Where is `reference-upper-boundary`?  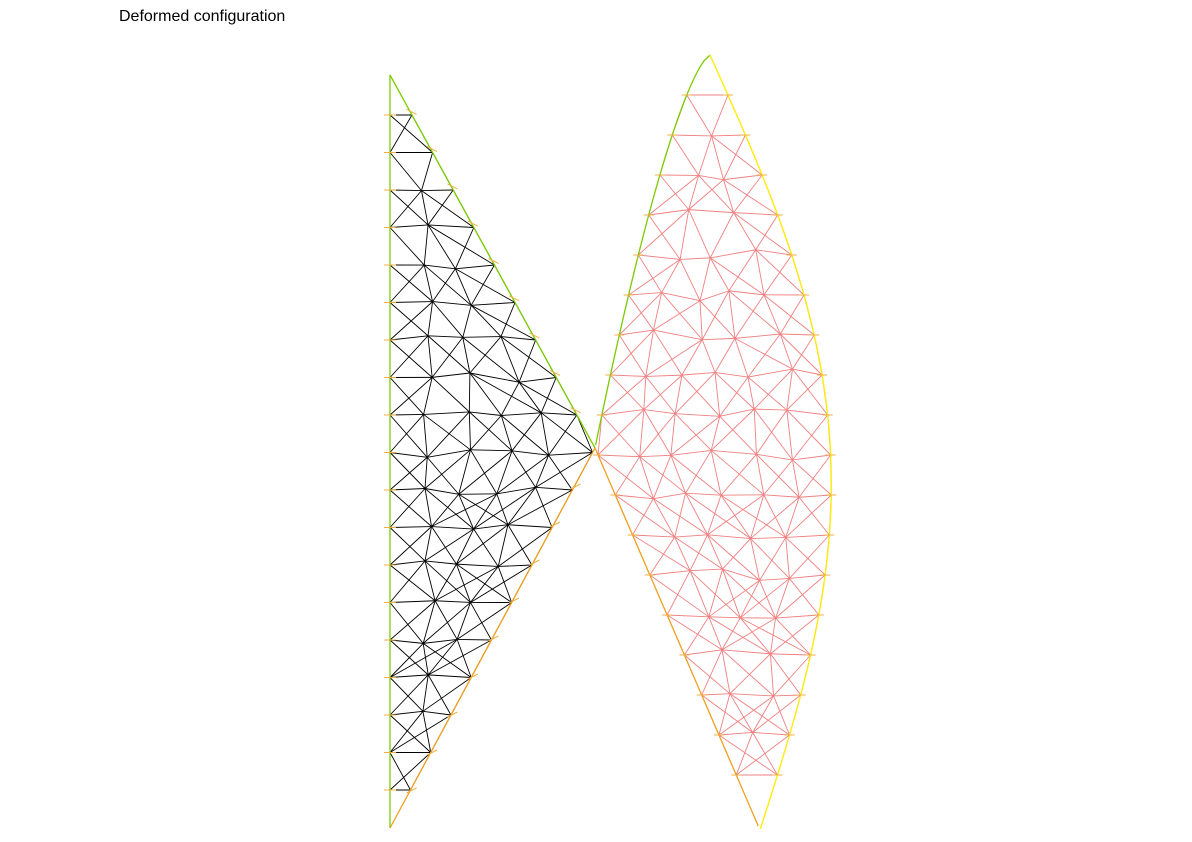
reference-upper-boundary is located at coordinates (492, 261).